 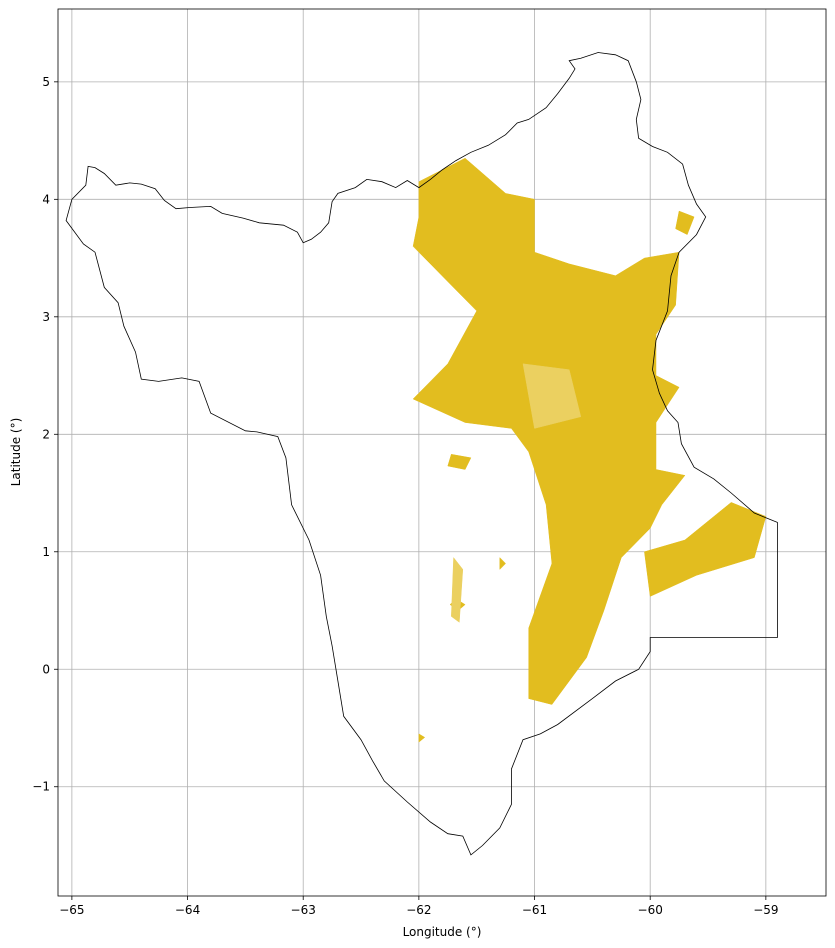 I want to click on y-tick-label: 2, so click(x=46, y=434).